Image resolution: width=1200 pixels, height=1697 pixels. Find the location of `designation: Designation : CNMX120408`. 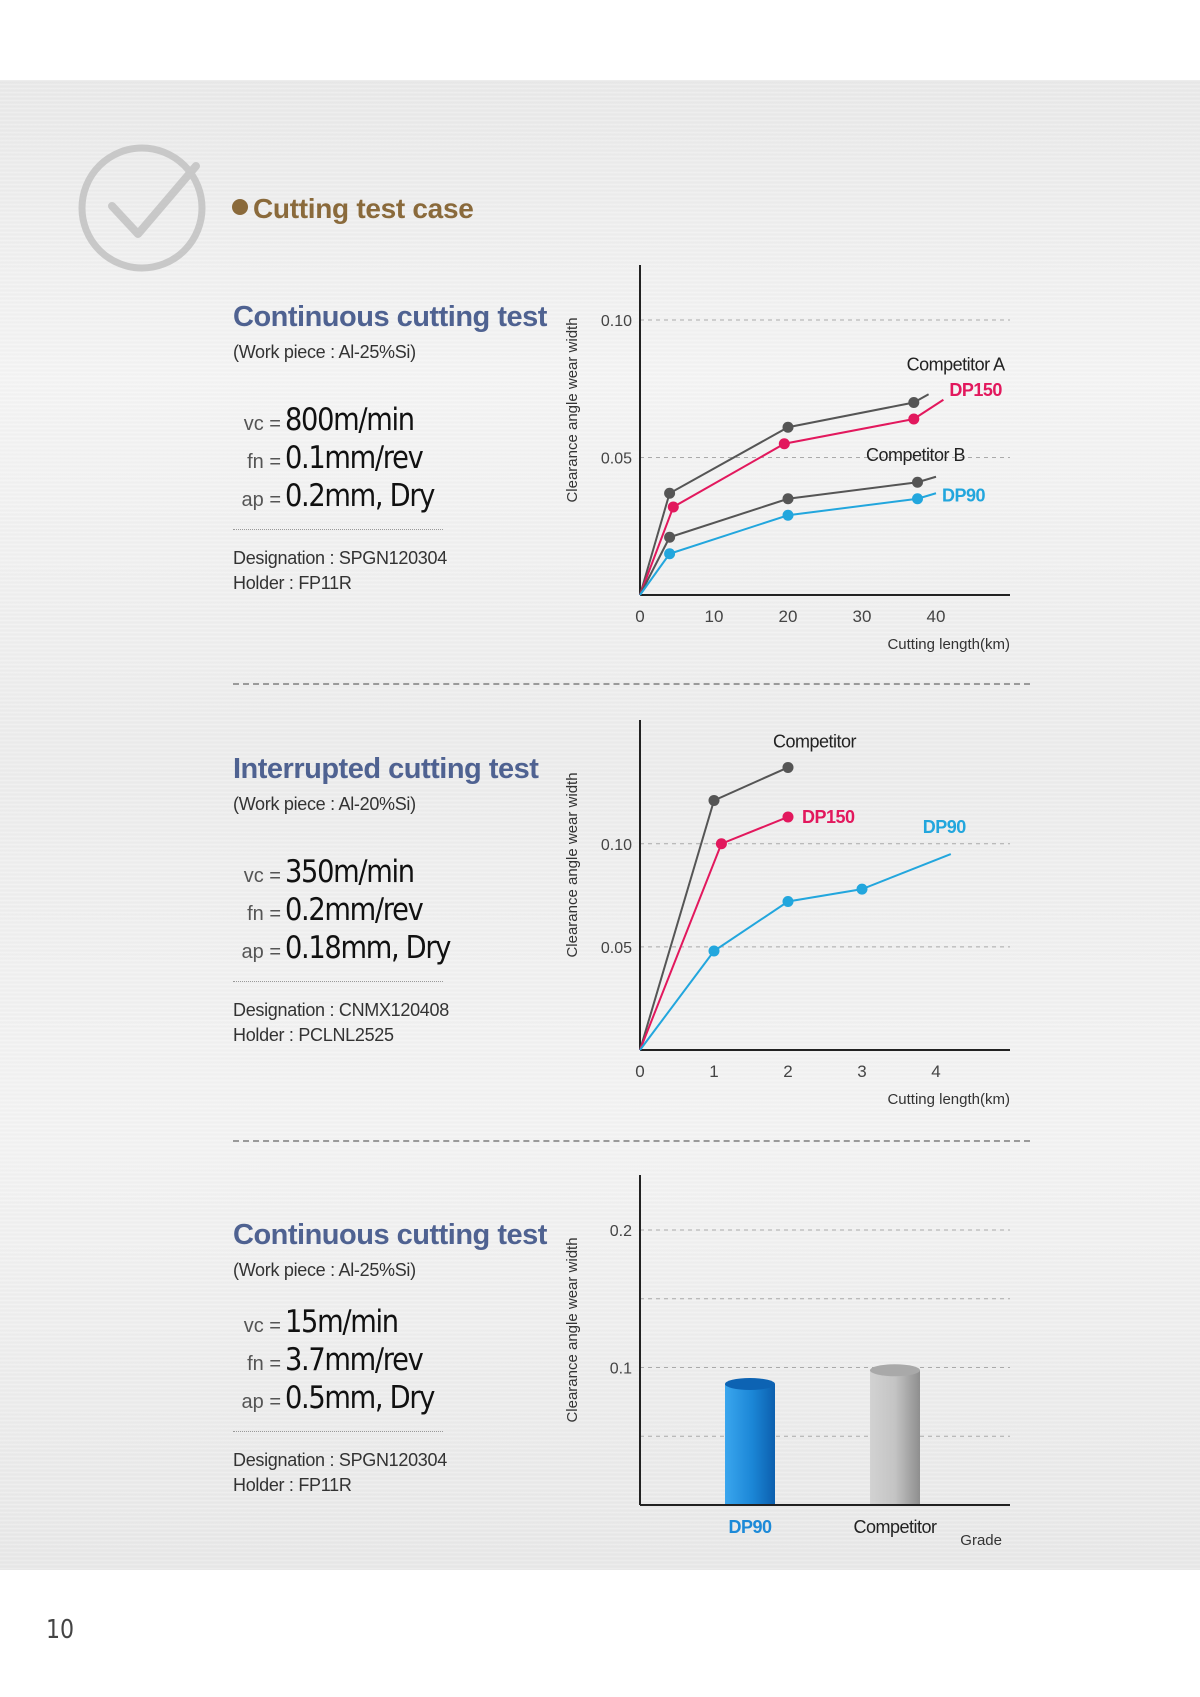

designation: Designation : CNMX120408 is located at coordinates (341, 1010).